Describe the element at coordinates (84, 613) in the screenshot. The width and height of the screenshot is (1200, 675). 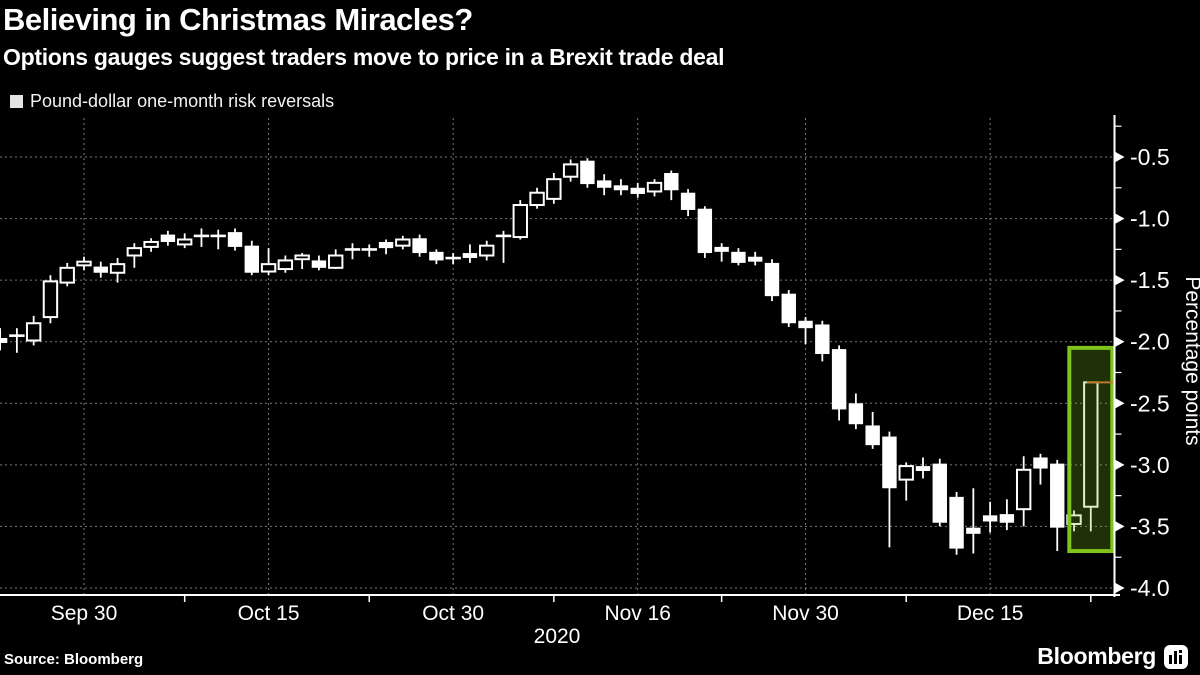
I see `svg-text: Sep 30` at that location.